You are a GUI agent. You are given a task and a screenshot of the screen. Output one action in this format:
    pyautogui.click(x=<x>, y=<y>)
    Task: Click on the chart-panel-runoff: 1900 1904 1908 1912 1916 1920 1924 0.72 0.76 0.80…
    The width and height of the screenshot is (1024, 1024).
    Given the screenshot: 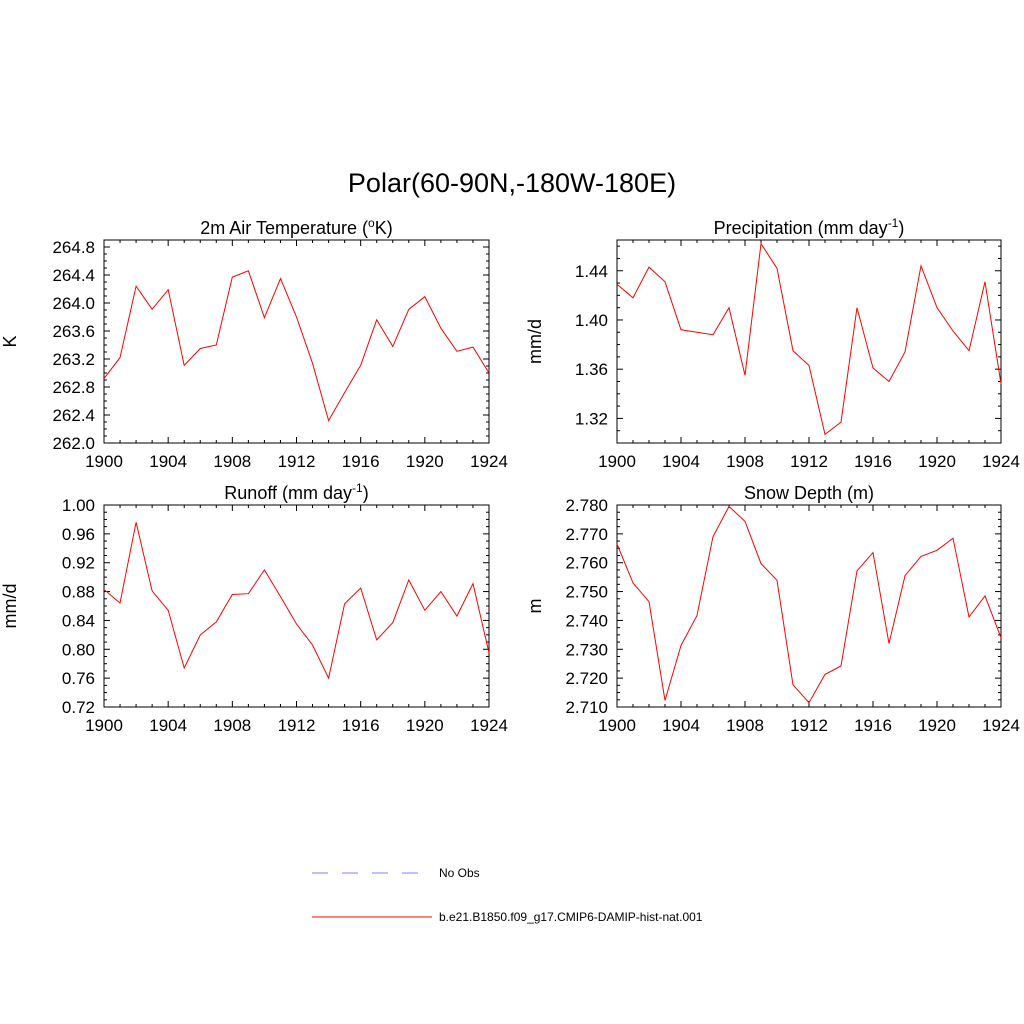 What is the action you would take?
    pyautogui.click(x=254, y=608)
    